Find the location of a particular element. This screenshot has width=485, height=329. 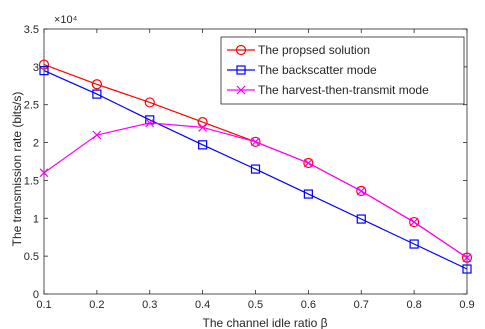

legend-item: The backscatter mode is located at coordinates (302, 70).